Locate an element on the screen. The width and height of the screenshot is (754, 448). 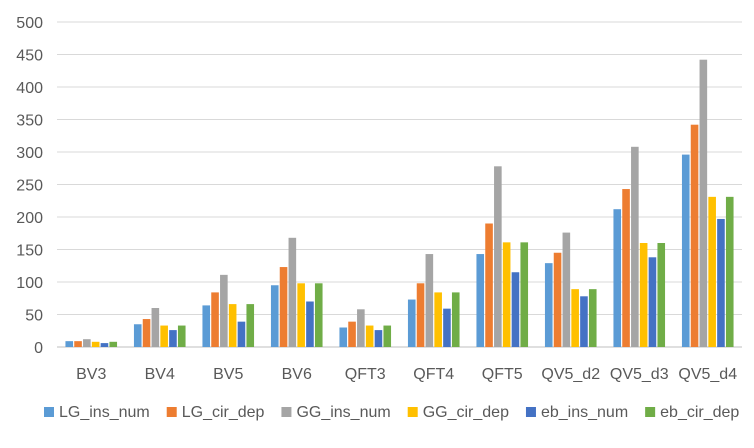
legend-label: LG_cir_dep is located at coordinates (223, 412).